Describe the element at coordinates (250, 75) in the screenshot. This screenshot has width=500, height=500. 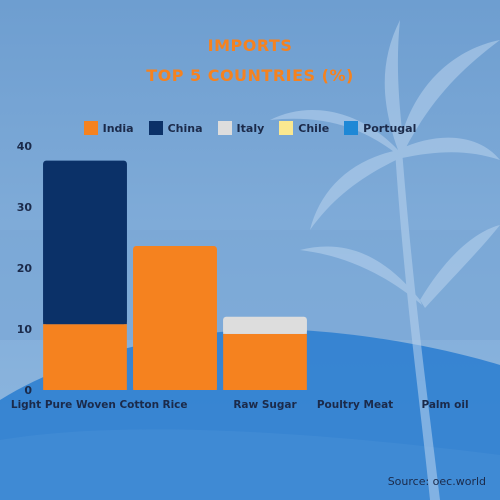
I see `chart-title-line2: TOP 5 COUNTRIES (%)` at that location.